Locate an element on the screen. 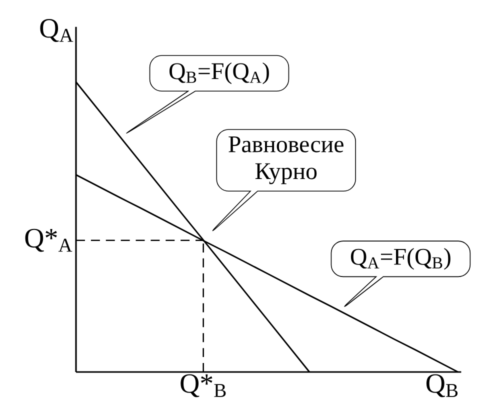 This screenshot has width=498, height=408. y-axis-title: Q$_{A}$ is located at coordinates (57, 30).